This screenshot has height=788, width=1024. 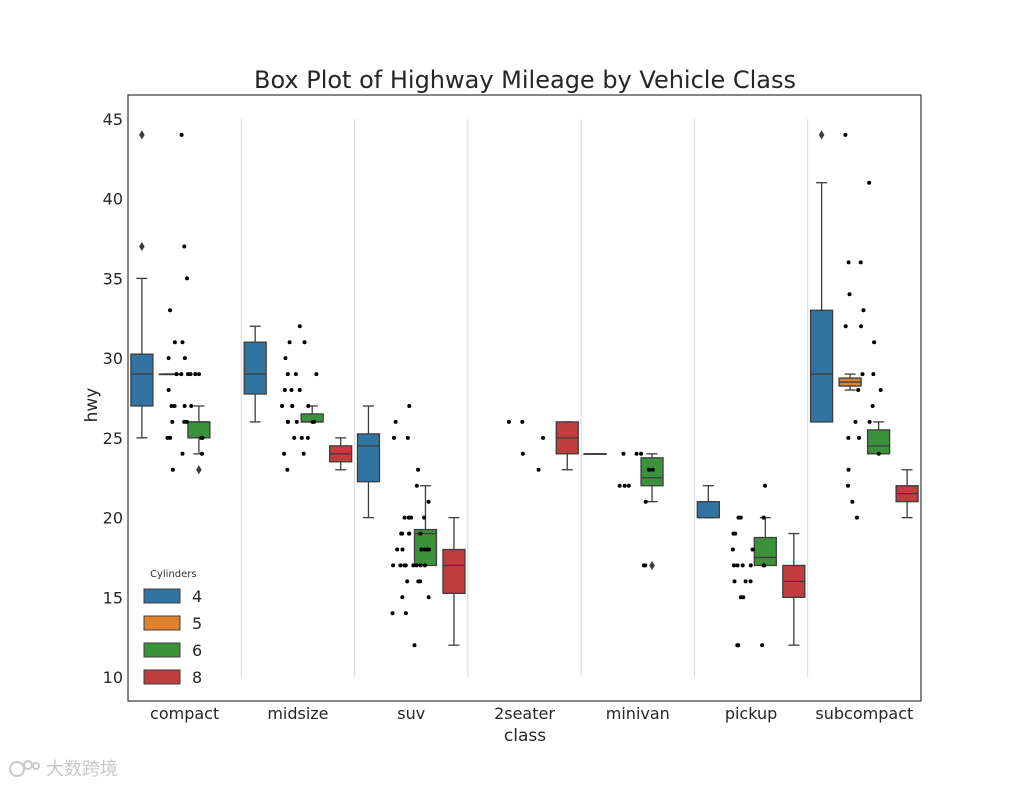 What do you see at coordinates (24, 768) in the screenshot?
I see `watermark-logo-icon` at bounding box center [24, 768].